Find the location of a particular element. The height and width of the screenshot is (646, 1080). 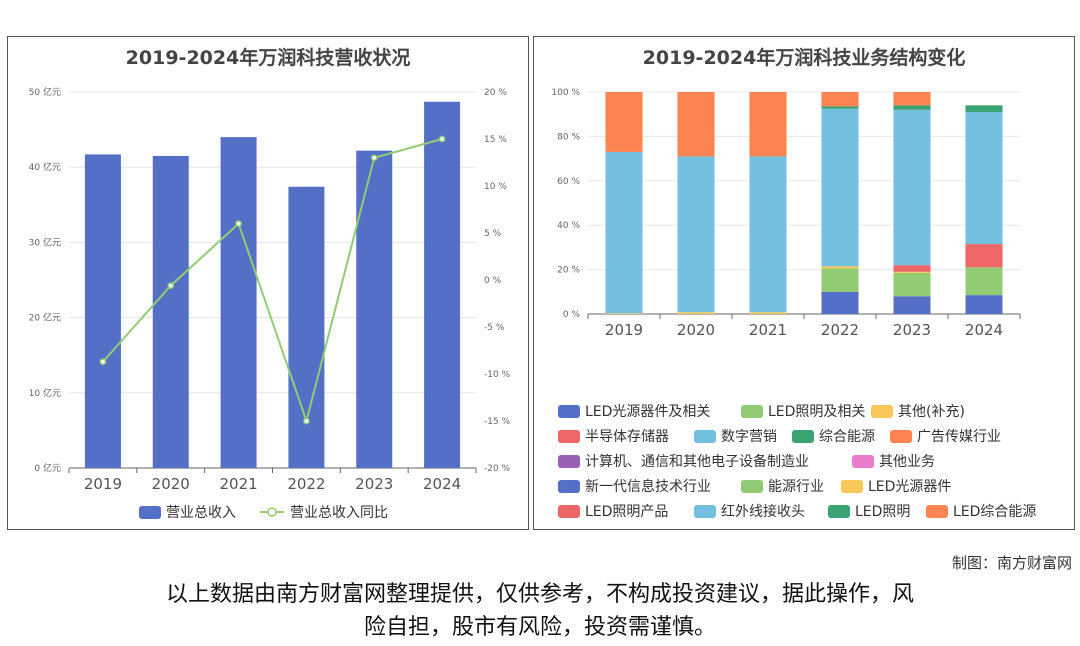

y2-tick-label: 0 % is located at coordinates (493, 281).